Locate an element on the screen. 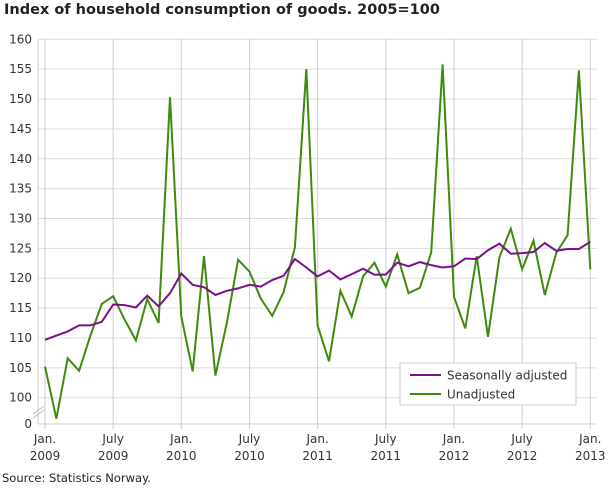 The width and height of the screenshot is (610, 488). y-tick-label: 130 is located at coordinates (20, 219).